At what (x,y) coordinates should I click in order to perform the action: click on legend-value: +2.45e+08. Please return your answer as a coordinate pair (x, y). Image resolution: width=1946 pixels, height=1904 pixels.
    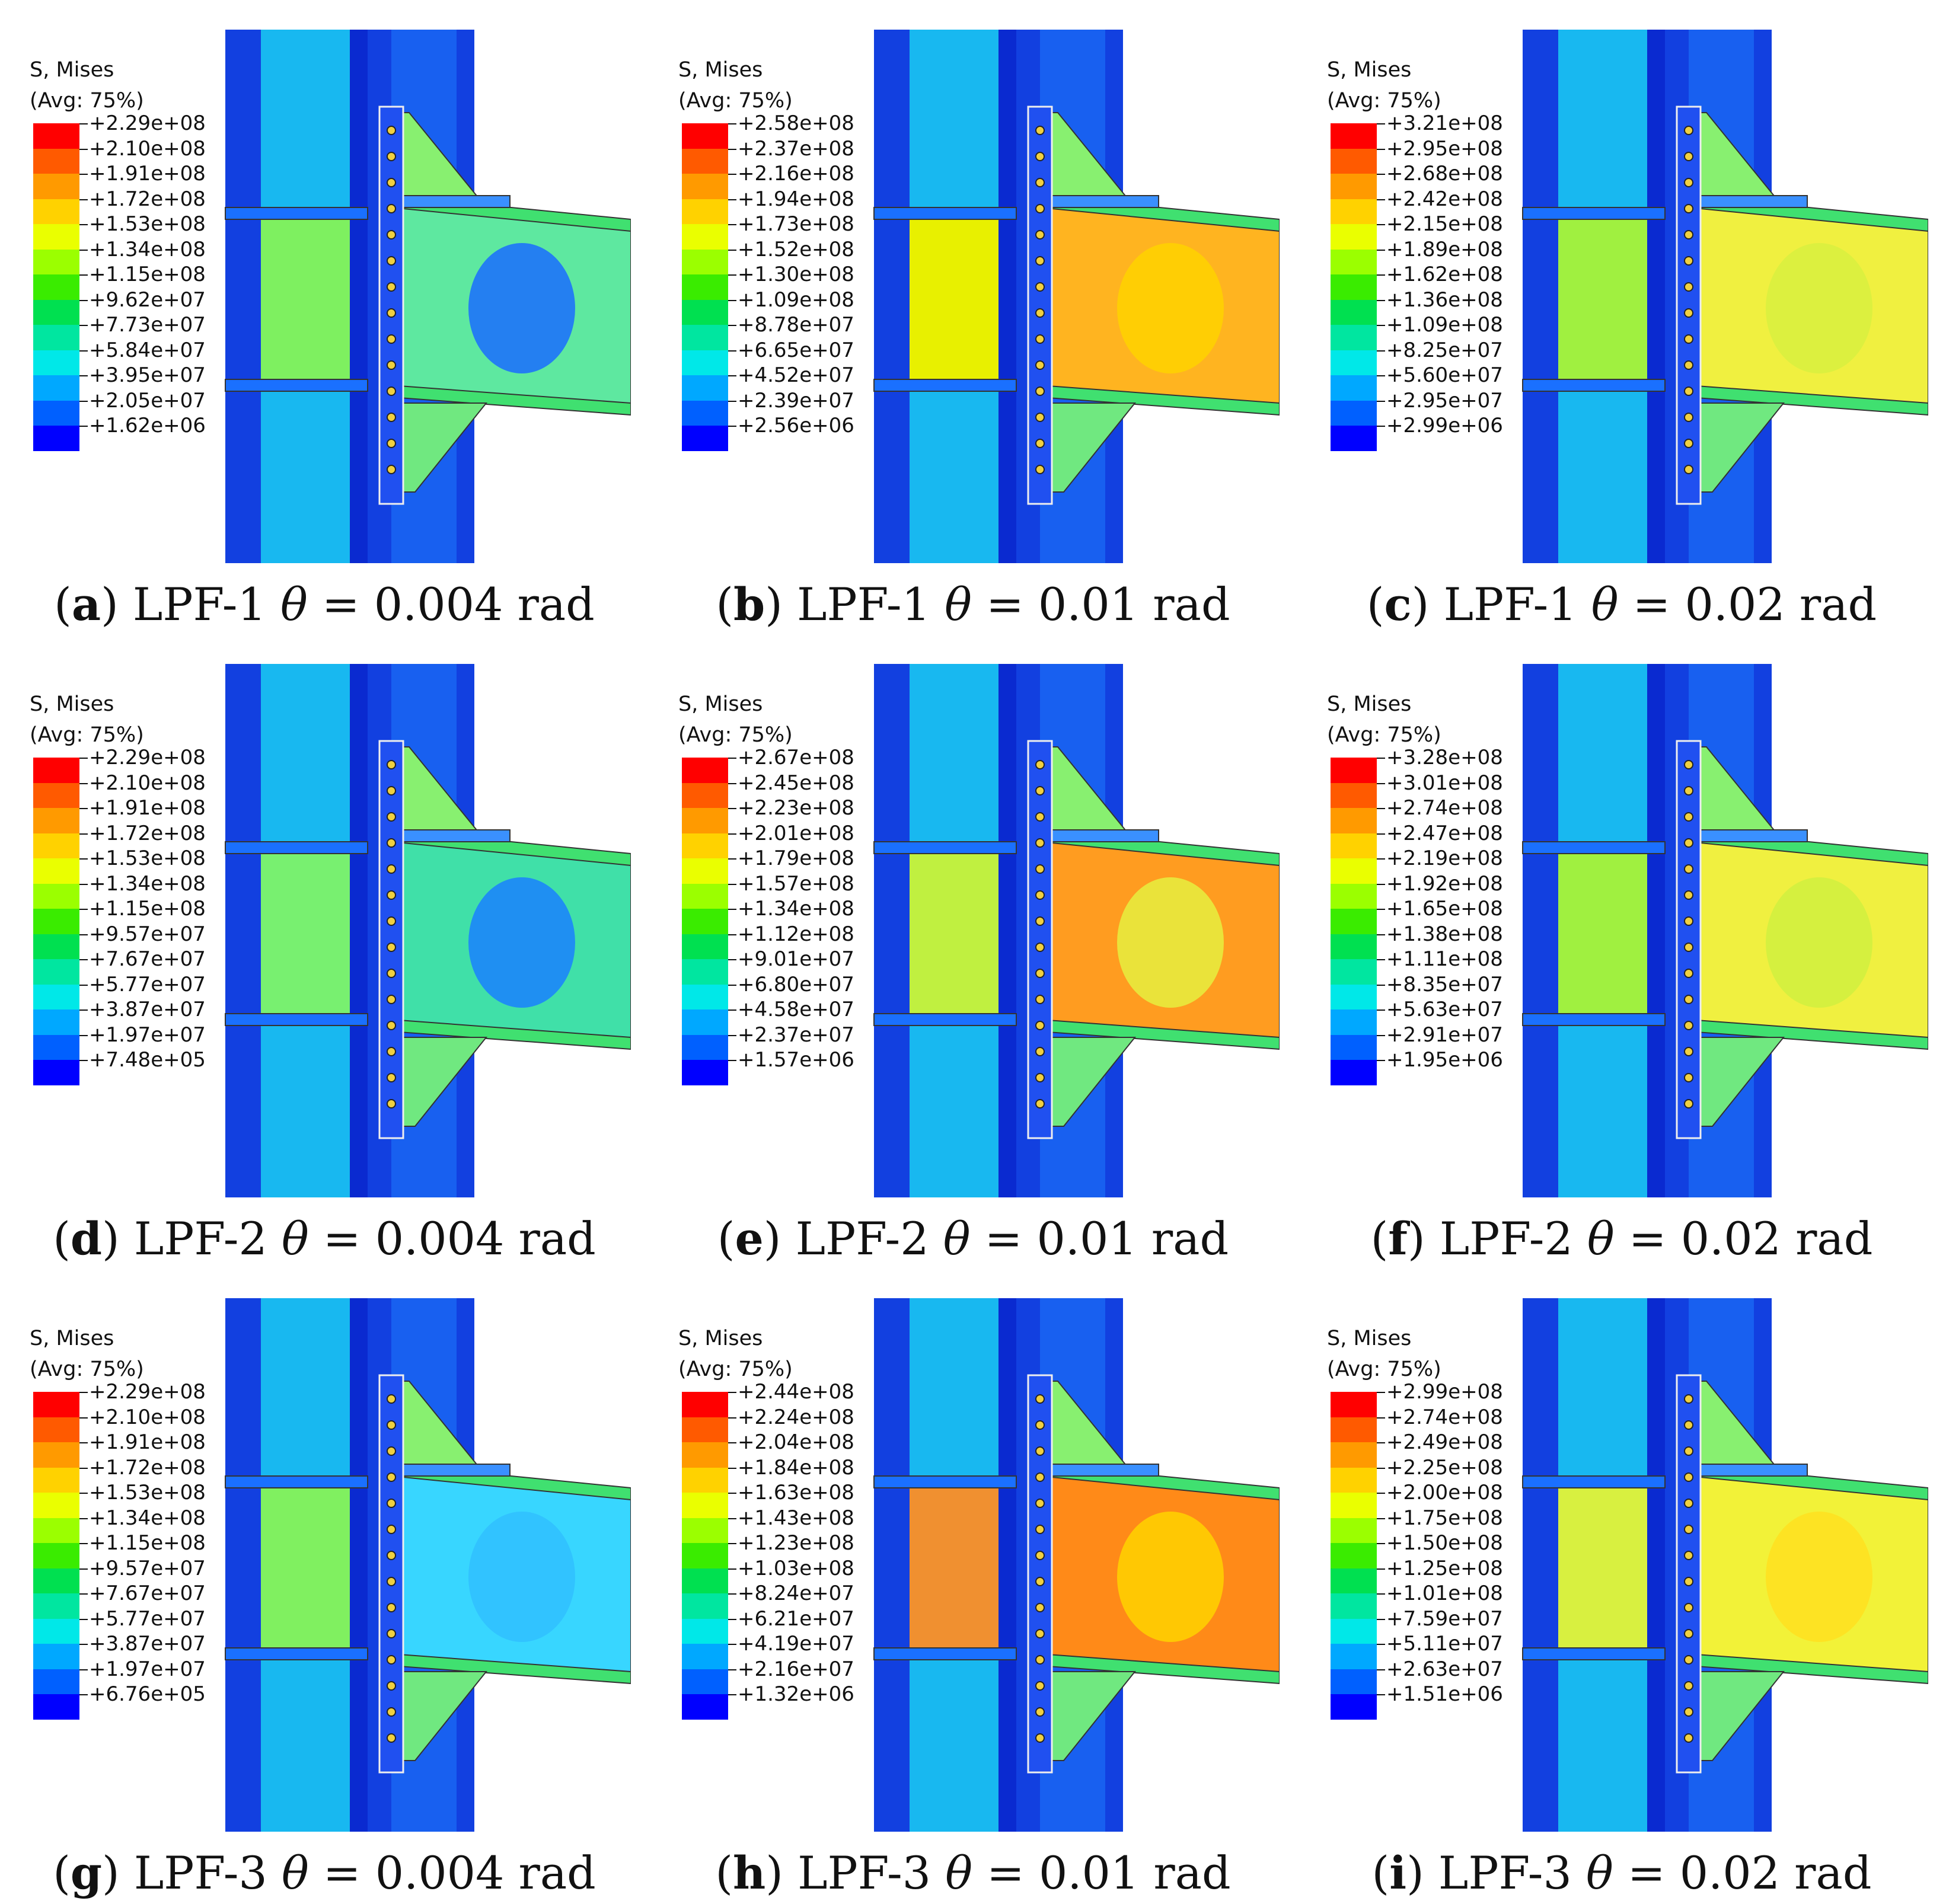
    Looking at the image, I should click on (796, 783).